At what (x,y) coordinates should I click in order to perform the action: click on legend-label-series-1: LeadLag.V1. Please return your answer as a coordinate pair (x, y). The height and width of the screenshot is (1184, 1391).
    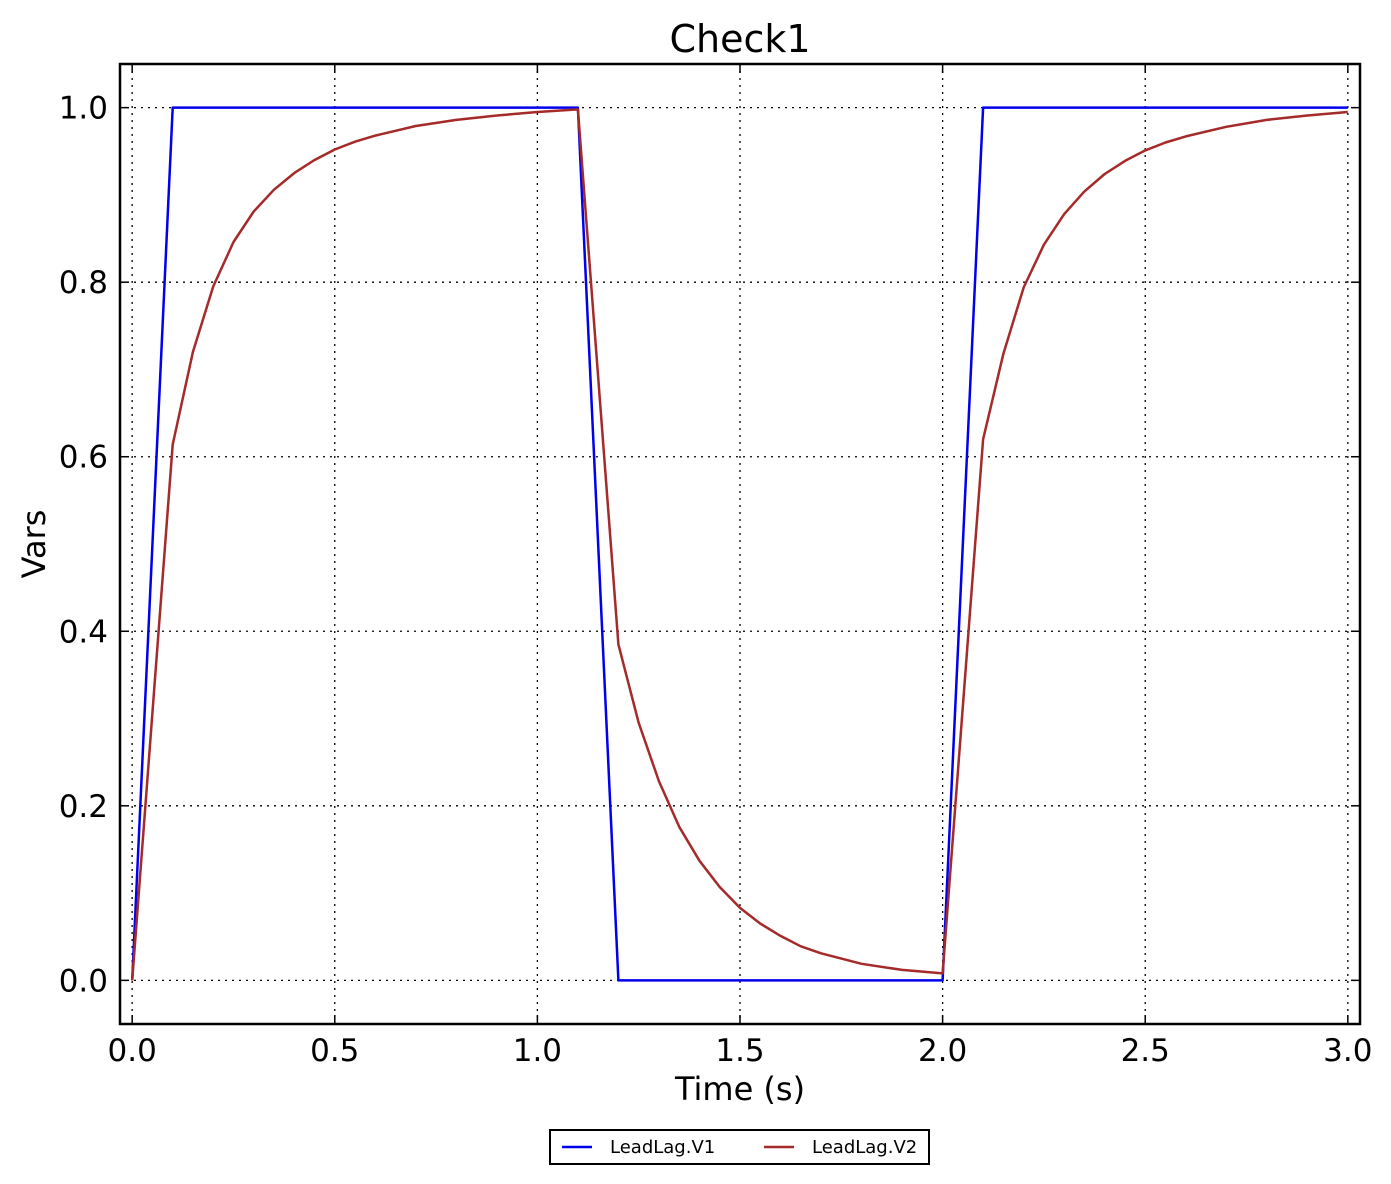
    Looking at the image, I should click on (662, 1147).